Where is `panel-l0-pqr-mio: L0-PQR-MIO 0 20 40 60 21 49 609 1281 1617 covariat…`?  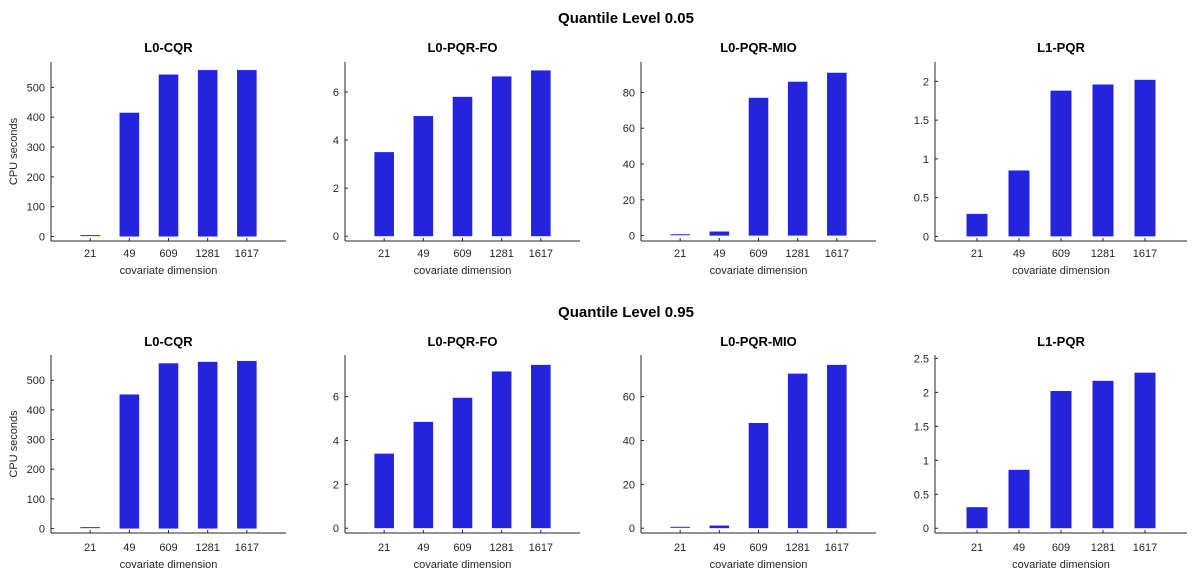
panel-l0-pqr-mio: L0-PQR-MIO 0 20 40 60 21 49 609 1281 1617 covariat… is located at coordinates (749, 452).